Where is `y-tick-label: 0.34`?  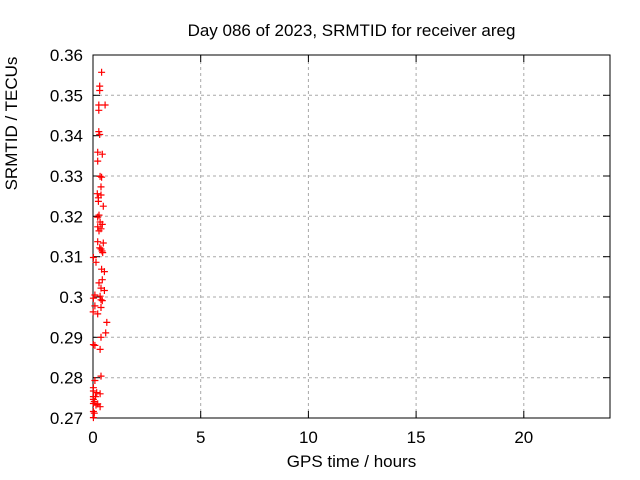
y-tick-label: 0.34 is located at coordinates (66, 136).